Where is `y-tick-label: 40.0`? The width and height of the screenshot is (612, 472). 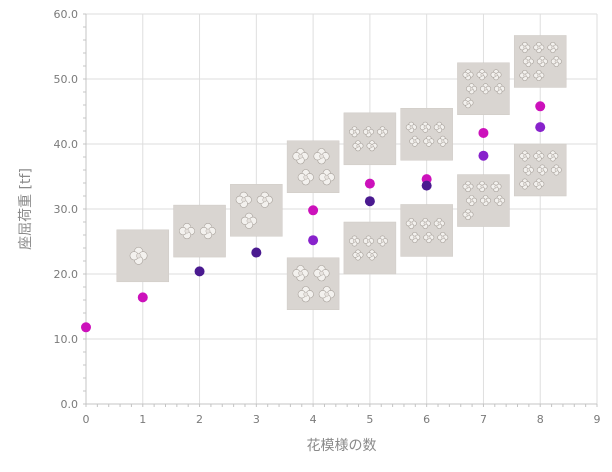
y-tick-label: 40.0 is located at coordinates (66, 144).